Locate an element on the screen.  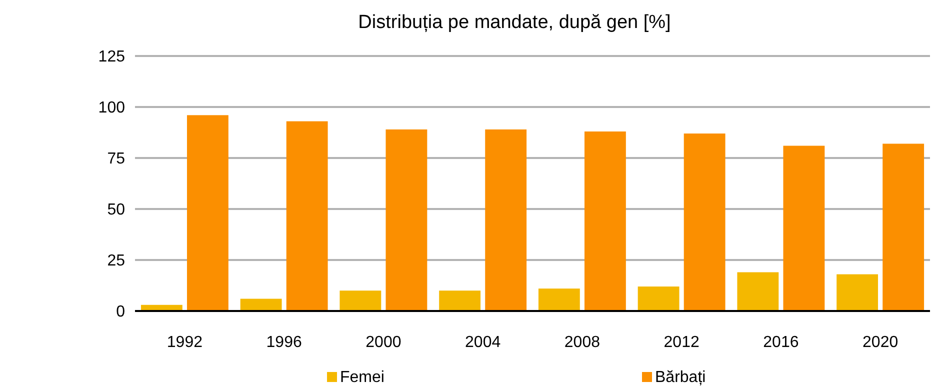
x-tick-label: 2000 is located at coordinates (384, 342).